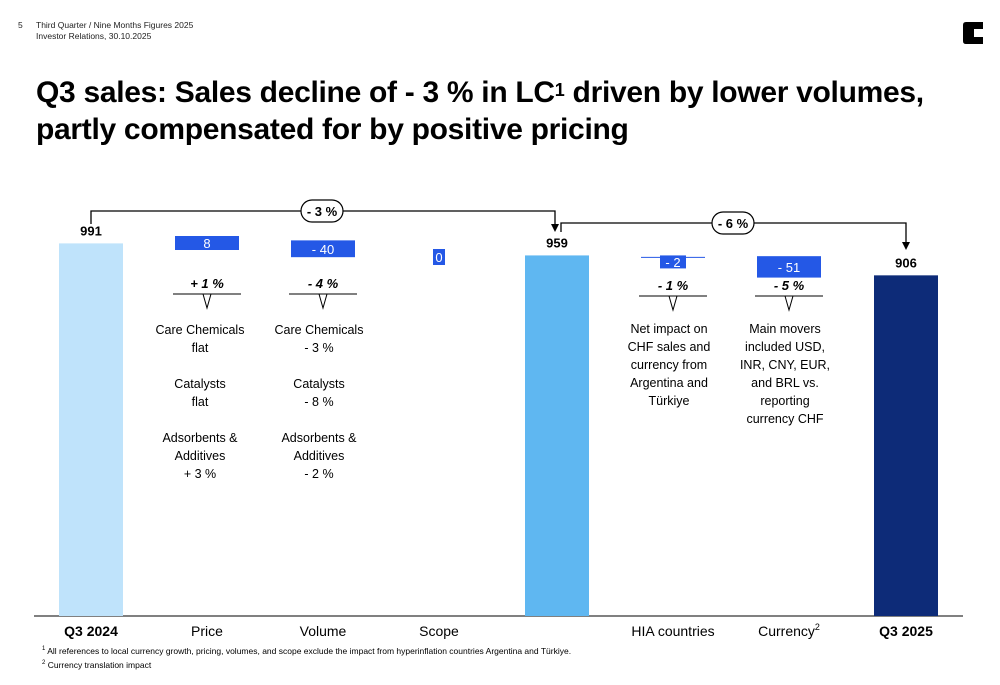  I want to click on note-6-5: currency CHF, so click(784, 419).